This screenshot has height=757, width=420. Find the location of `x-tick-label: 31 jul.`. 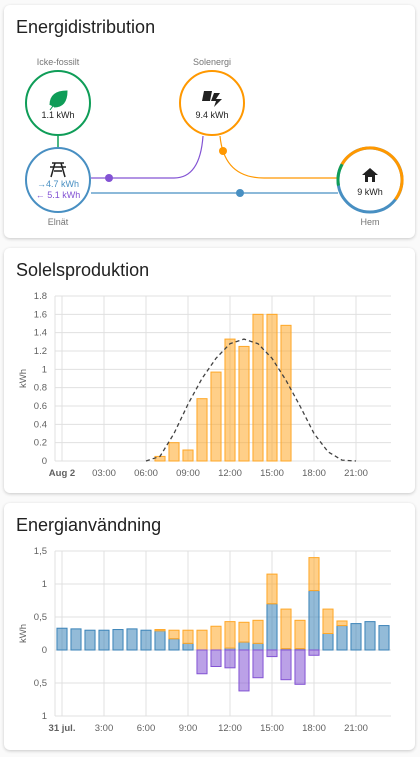

x-tick-label: 31 jul. is located at coordinates (62, 728).